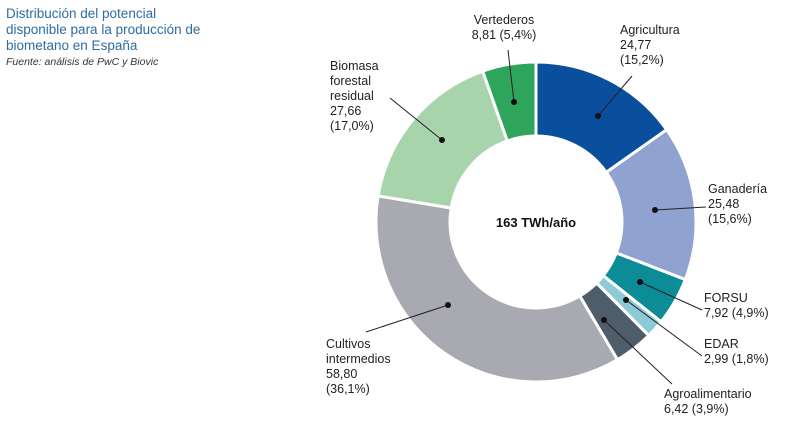 This screenshot has height=432, width=797. Describe the element at coordinates (82, 62) in the screenshot. I see `chart-source: Fuente: análisis de PwC y Biovic` at that location.